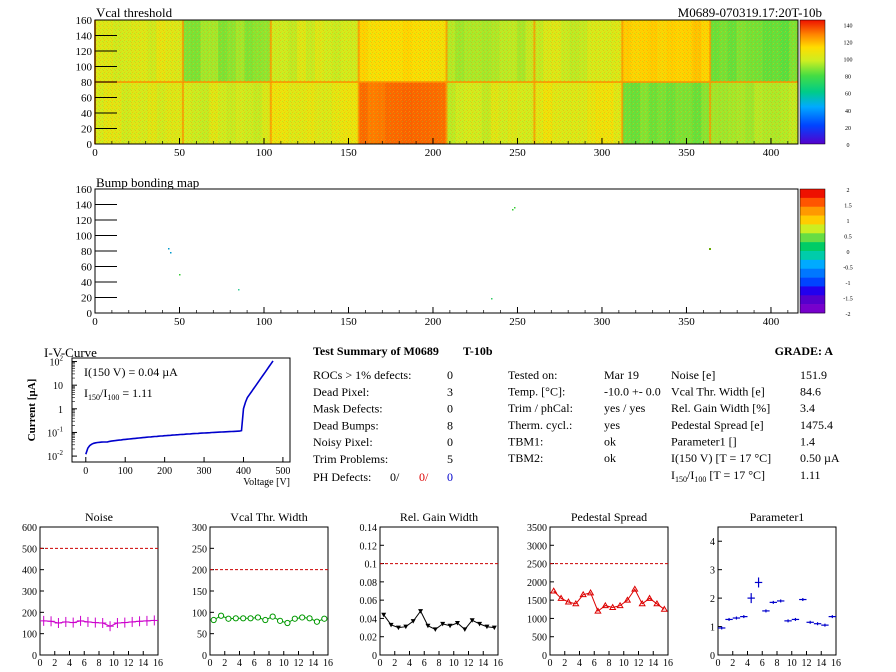  Describe the element at coordinates (32, 410) in the screenshot. I see `iv-ylabel: Current [µA]` at that location.